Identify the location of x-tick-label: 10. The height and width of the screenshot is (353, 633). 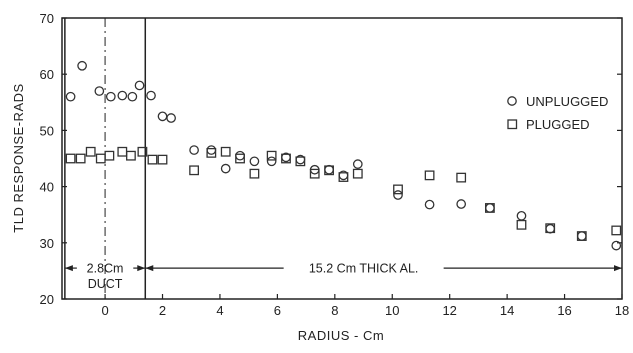
(392, 310).